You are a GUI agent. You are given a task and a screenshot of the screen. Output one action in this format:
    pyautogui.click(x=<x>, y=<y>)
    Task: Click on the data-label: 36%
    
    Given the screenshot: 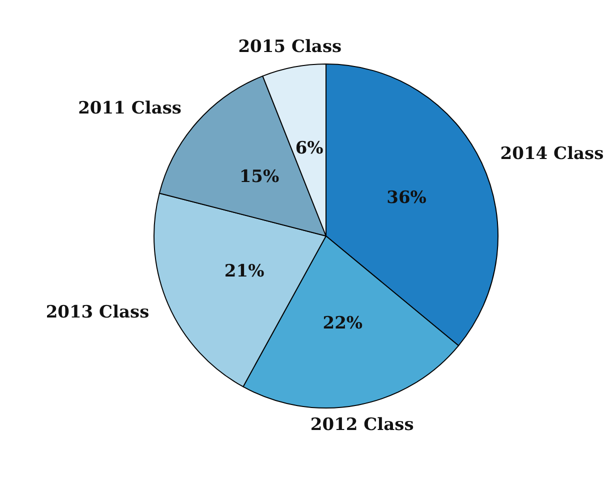 What is the action you would take?
    pyautogui.click(x=406, y=198)
    